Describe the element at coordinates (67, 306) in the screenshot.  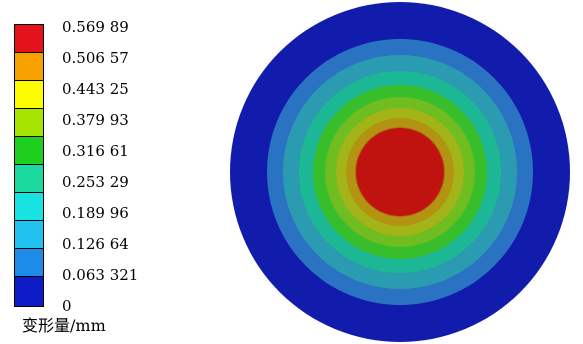
I see `legend-tick-10: 0` at that location.